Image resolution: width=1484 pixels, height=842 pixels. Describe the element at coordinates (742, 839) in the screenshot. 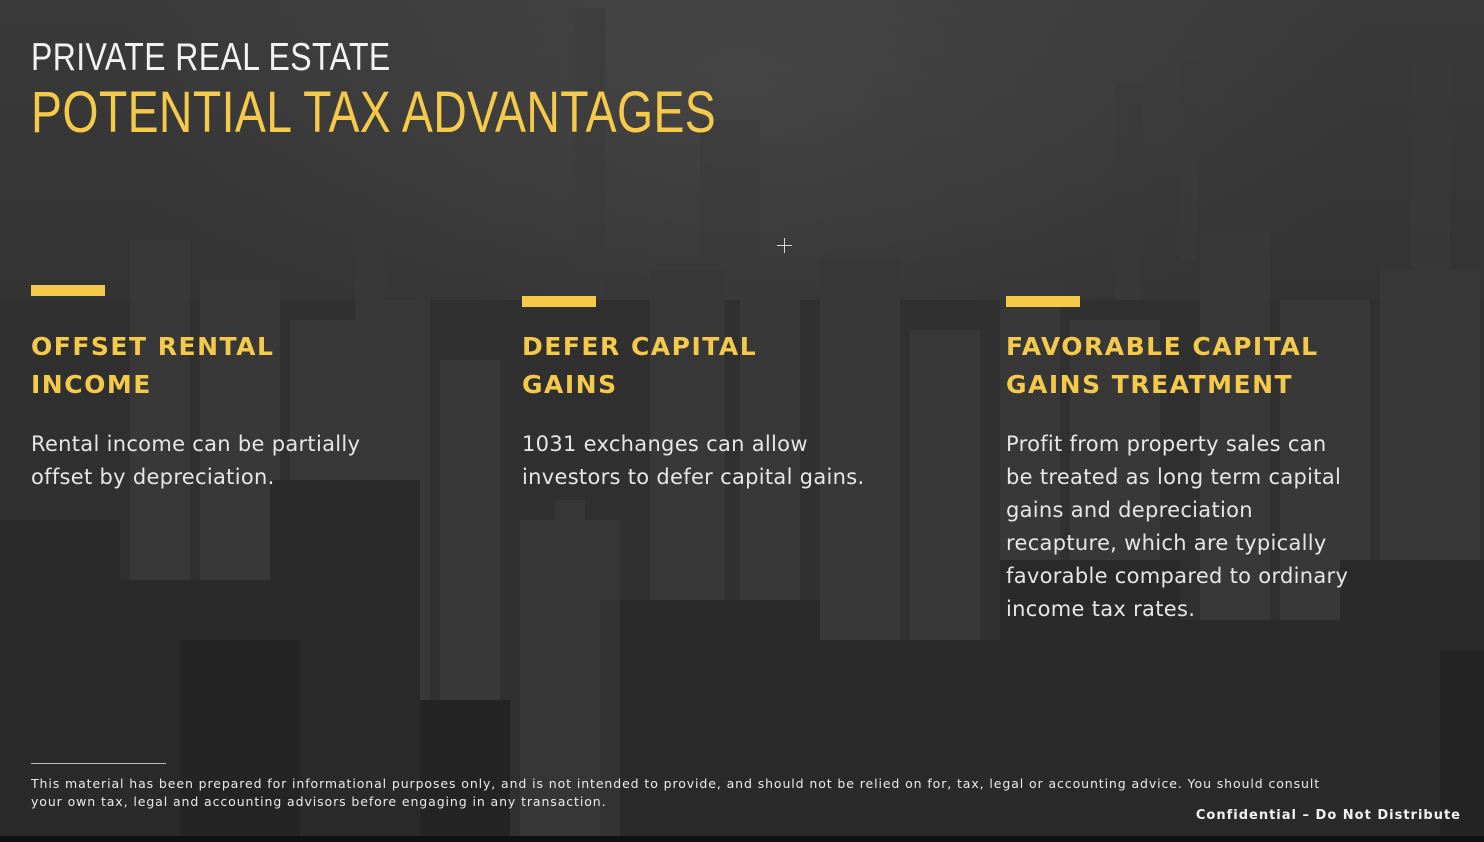

I see `bottom-edge-bar` at that location.